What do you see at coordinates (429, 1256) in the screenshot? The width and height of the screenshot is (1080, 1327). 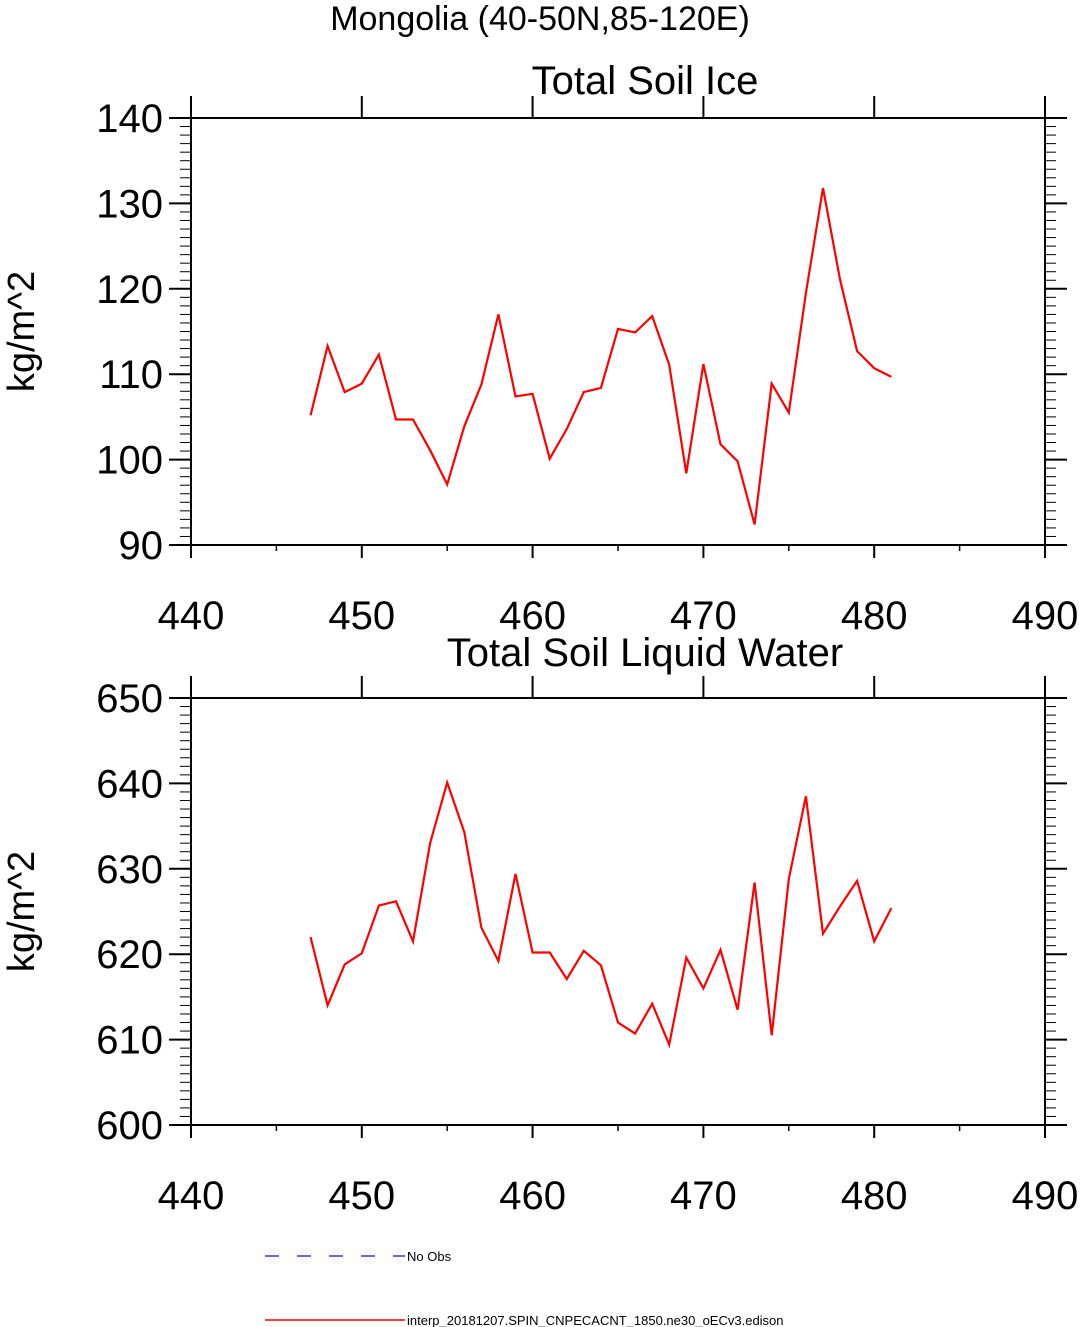 I see `legend-label-no-obs: No Obs` at bounding box center [429, 1256].